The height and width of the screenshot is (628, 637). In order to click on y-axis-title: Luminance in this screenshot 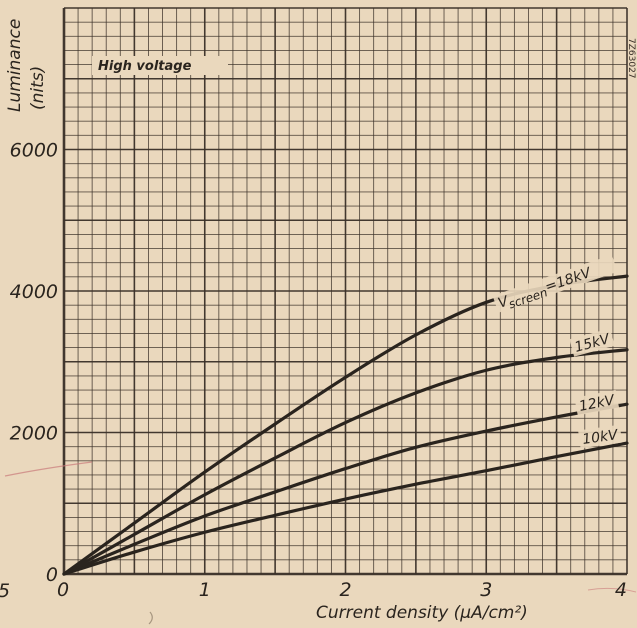, I will do `click(15, 65)`.